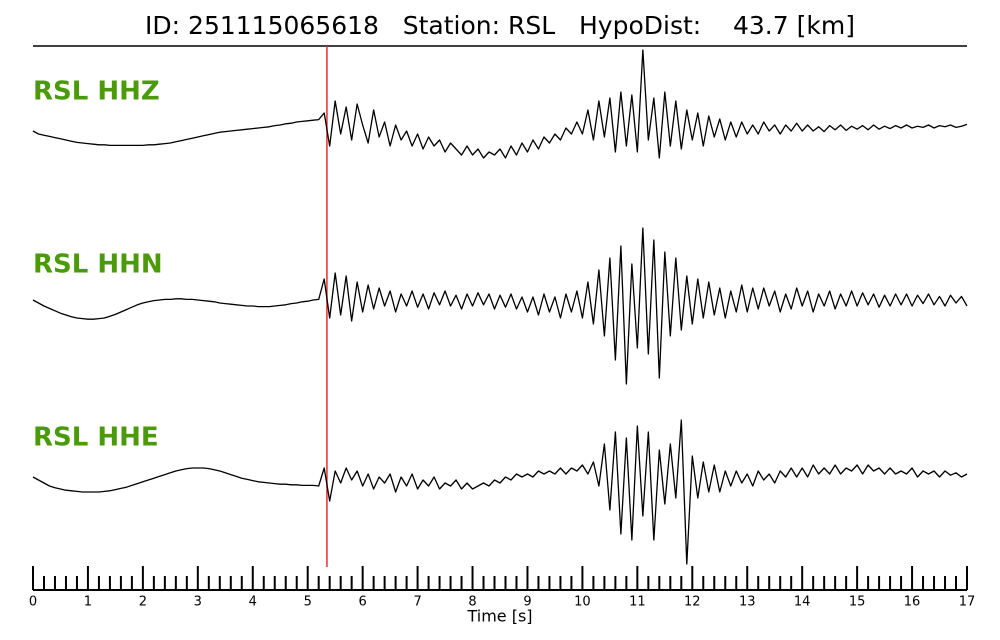 The image size is (1000, 640). What do you see at coordinates (308, 602) in the screenshot?
I see `x-tick-label: 5` at bounding box center [308, 602].